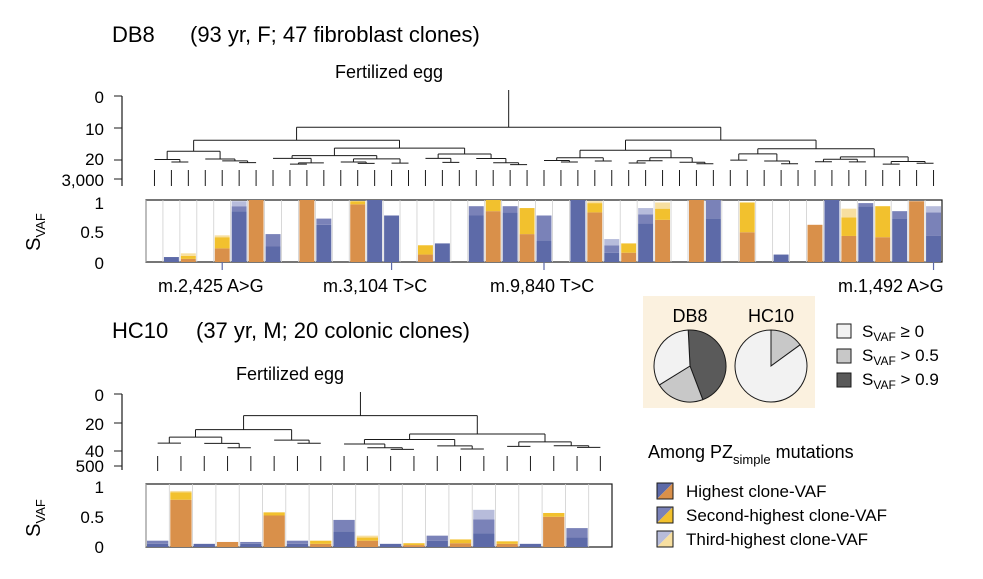 Image resolution: width=983 pixels, height=579 pixels. Describe the element at coordinates (188, 260) in the screenshot. I see `db8-bar-2-highest` at that location.